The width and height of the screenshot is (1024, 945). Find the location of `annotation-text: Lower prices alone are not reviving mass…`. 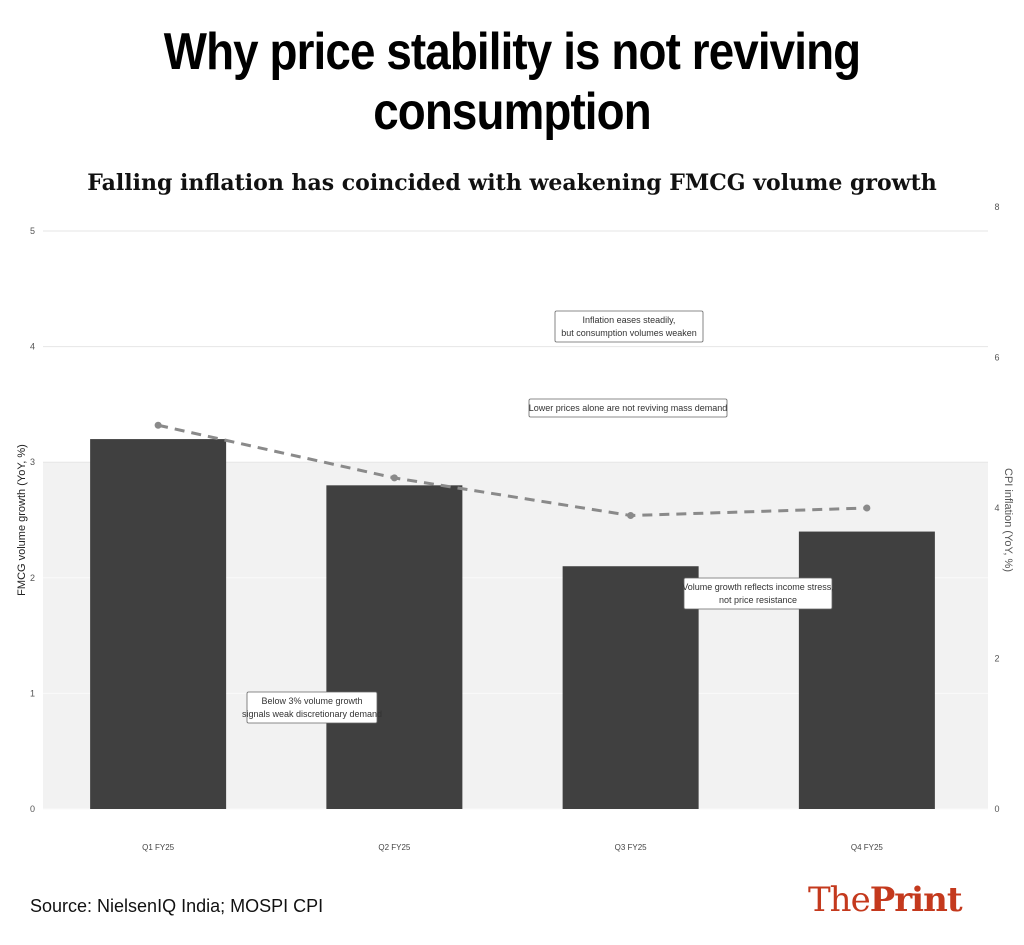

annotation-text: Lower prices alone are not reviving mass… is located at coordinates (628, 408).